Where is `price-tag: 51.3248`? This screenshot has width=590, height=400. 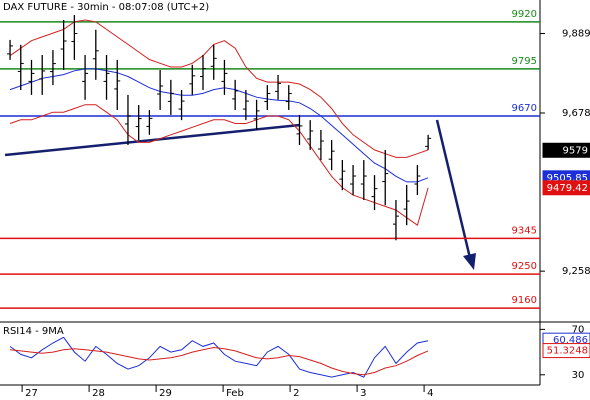 price-tag: 51.3248 is located at coordinates (567, 351).